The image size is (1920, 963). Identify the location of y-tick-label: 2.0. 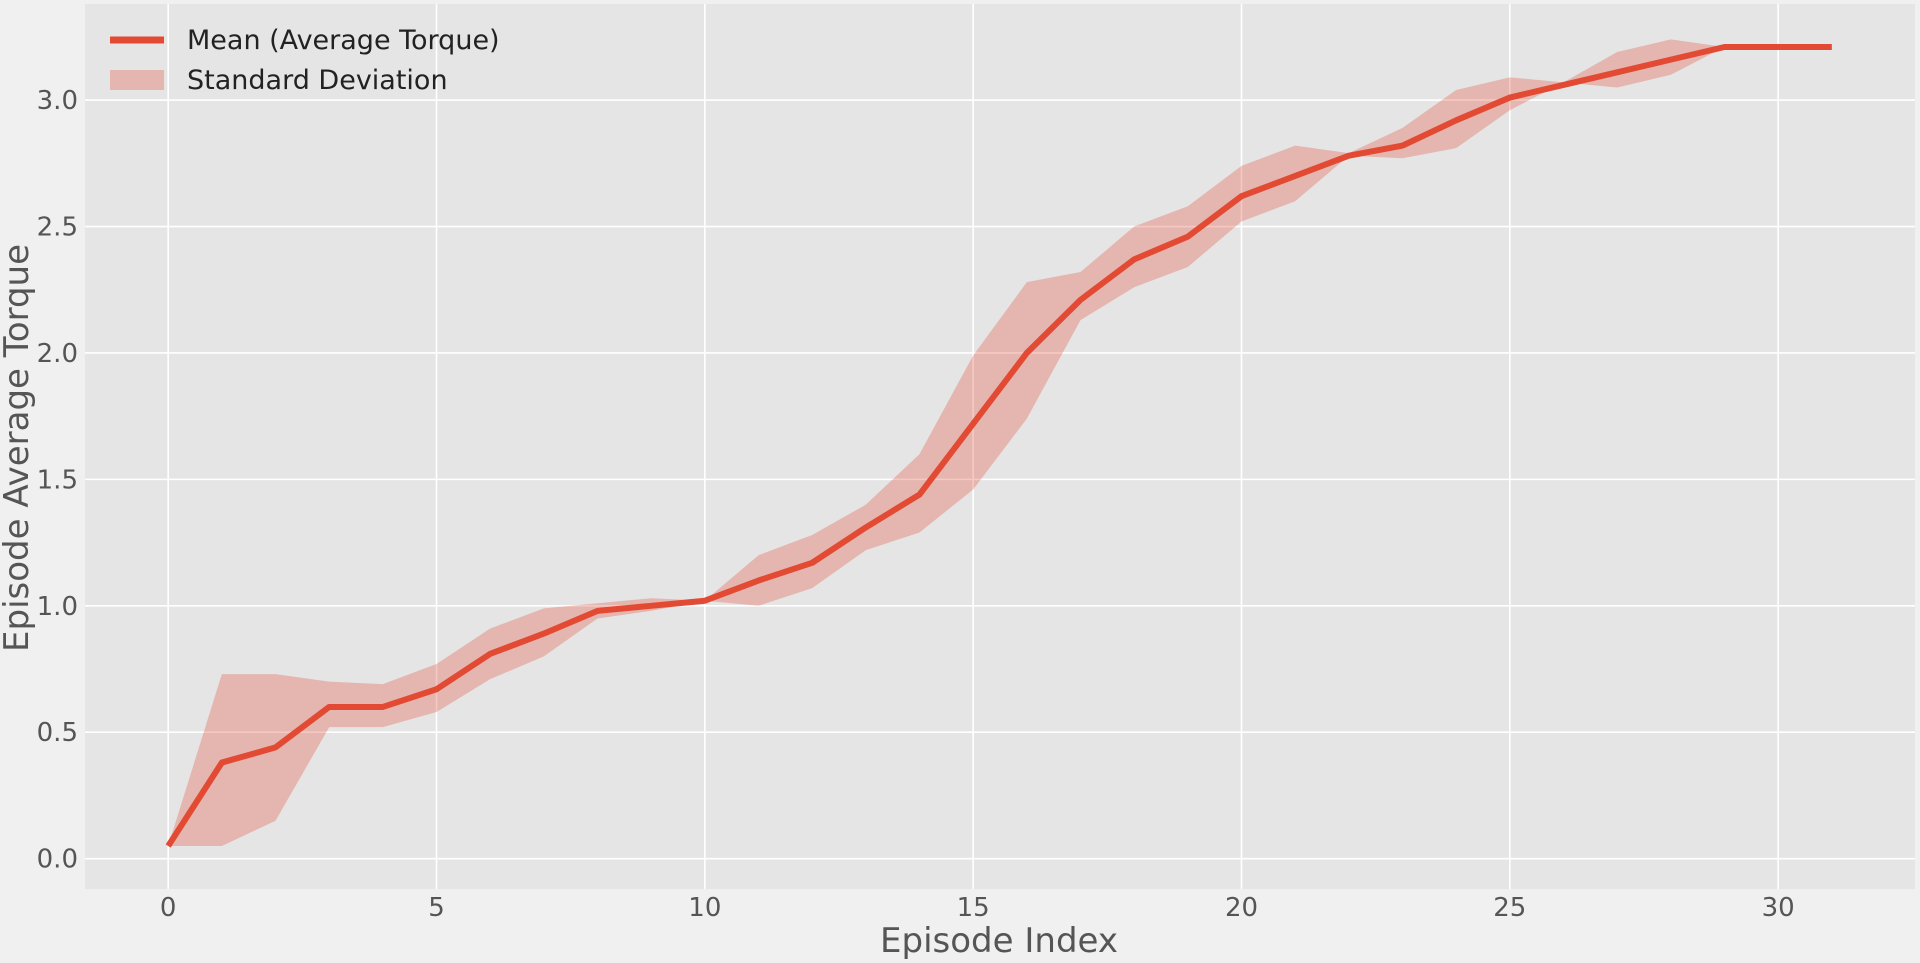
(57, 354).